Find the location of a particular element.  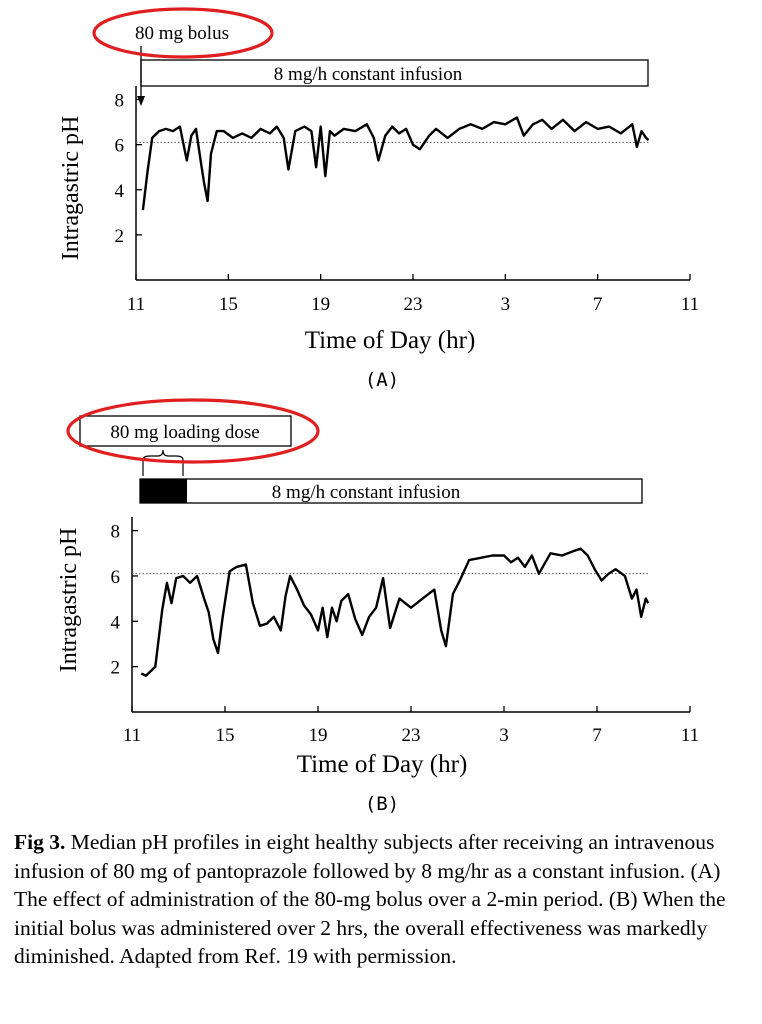

loading-dose-bar is located at coordinates (163, 491).